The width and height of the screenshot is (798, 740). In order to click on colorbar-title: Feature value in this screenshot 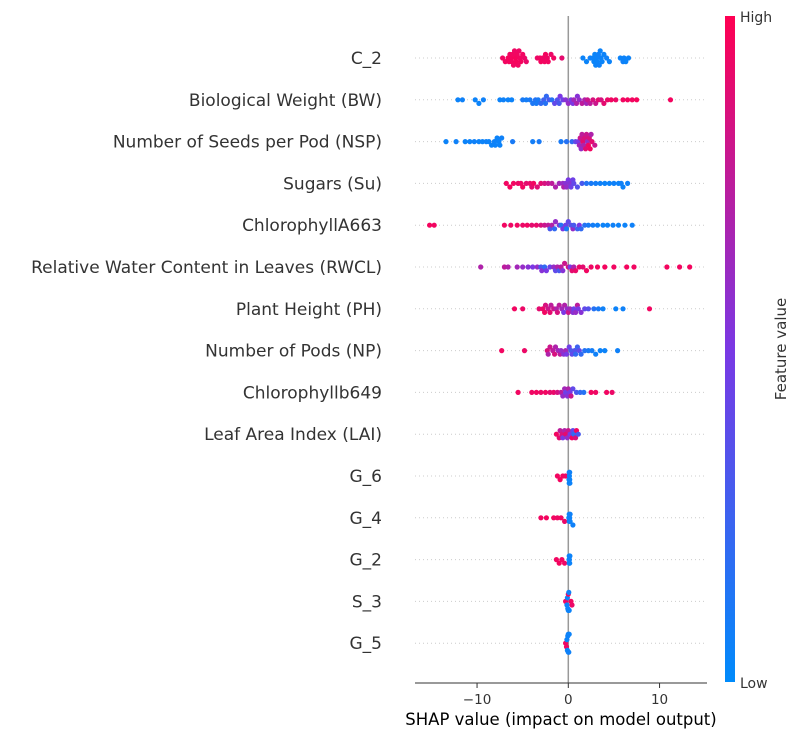, I will do `click(781, 349)`.